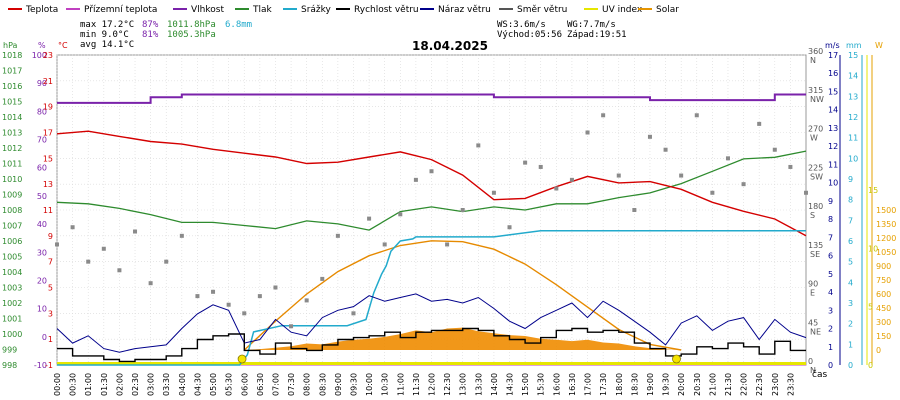 Image resolution: width=900 pixels, height=400 pixels. I want to click on tick-label-degc: 21, so click(48, 81).